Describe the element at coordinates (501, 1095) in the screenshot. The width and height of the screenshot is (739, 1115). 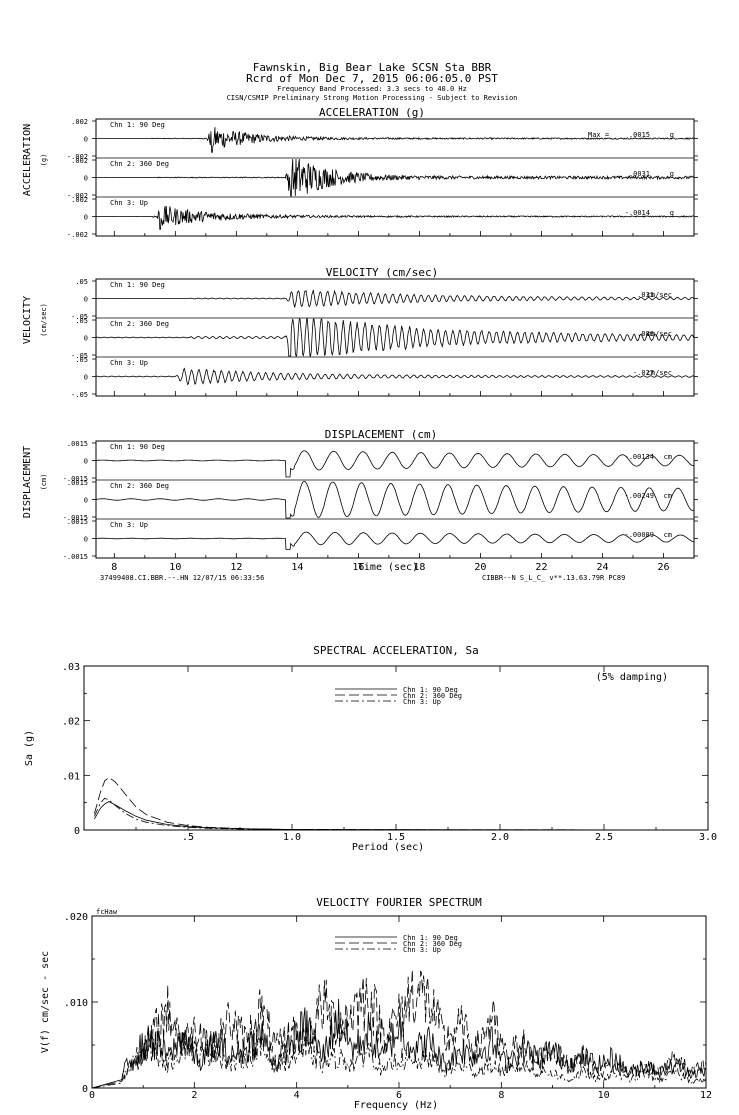
I see `x-tick-label: 8` at that location.